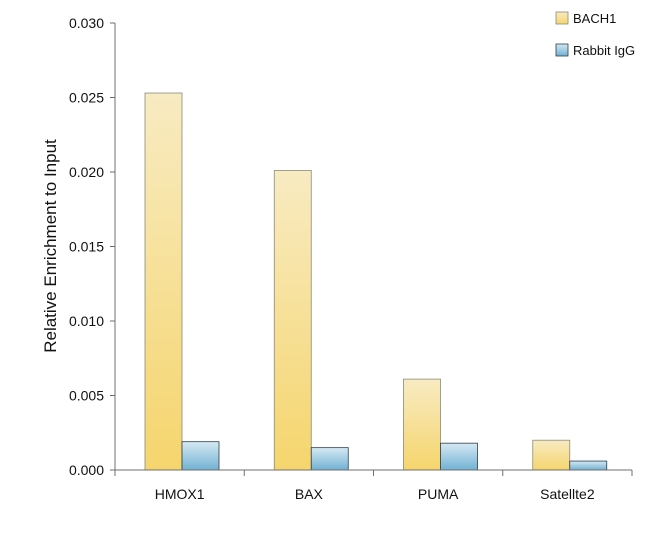 The width and height of the screenshot is (650, 534). What do you see at coordinates (595, 34) in the screenshot?
I see `legend: BACH1 Rabbit IgG` at bounding box center [595, 34].